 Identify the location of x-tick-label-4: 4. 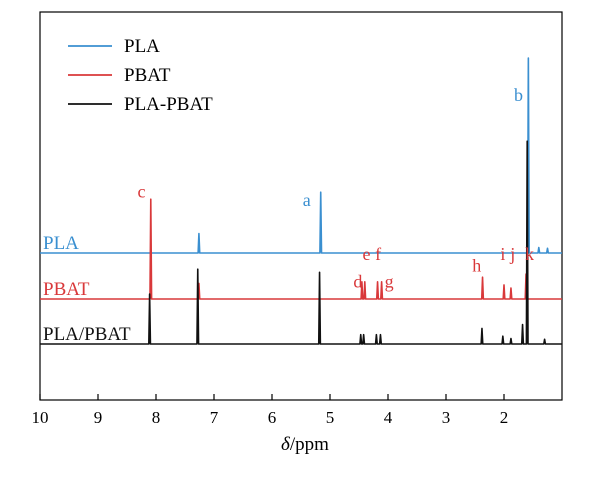
(388, 417).